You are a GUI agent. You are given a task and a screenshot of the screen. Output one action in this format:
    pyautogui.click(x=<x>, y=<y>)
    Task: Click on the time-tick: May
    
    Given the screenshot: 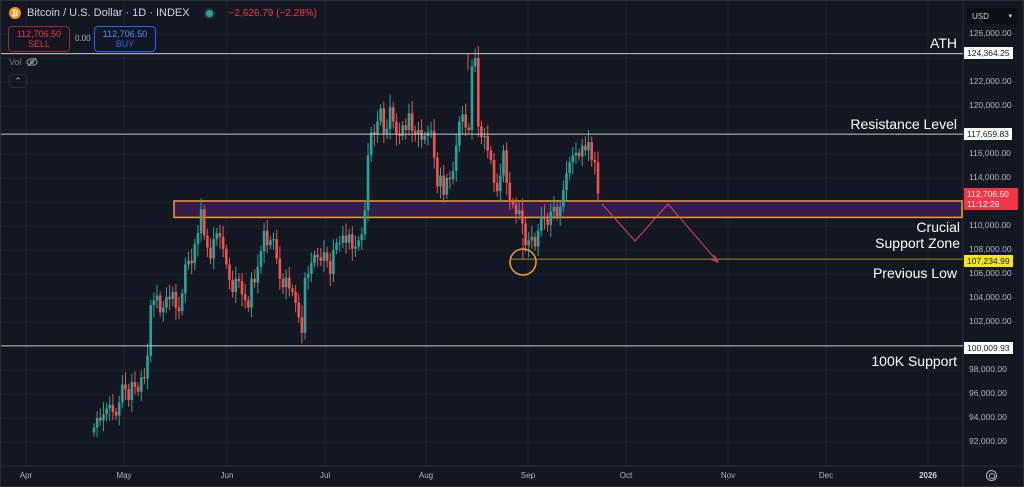 What is the action you would take?
    pyautogui.click(x=124, y=475)
    